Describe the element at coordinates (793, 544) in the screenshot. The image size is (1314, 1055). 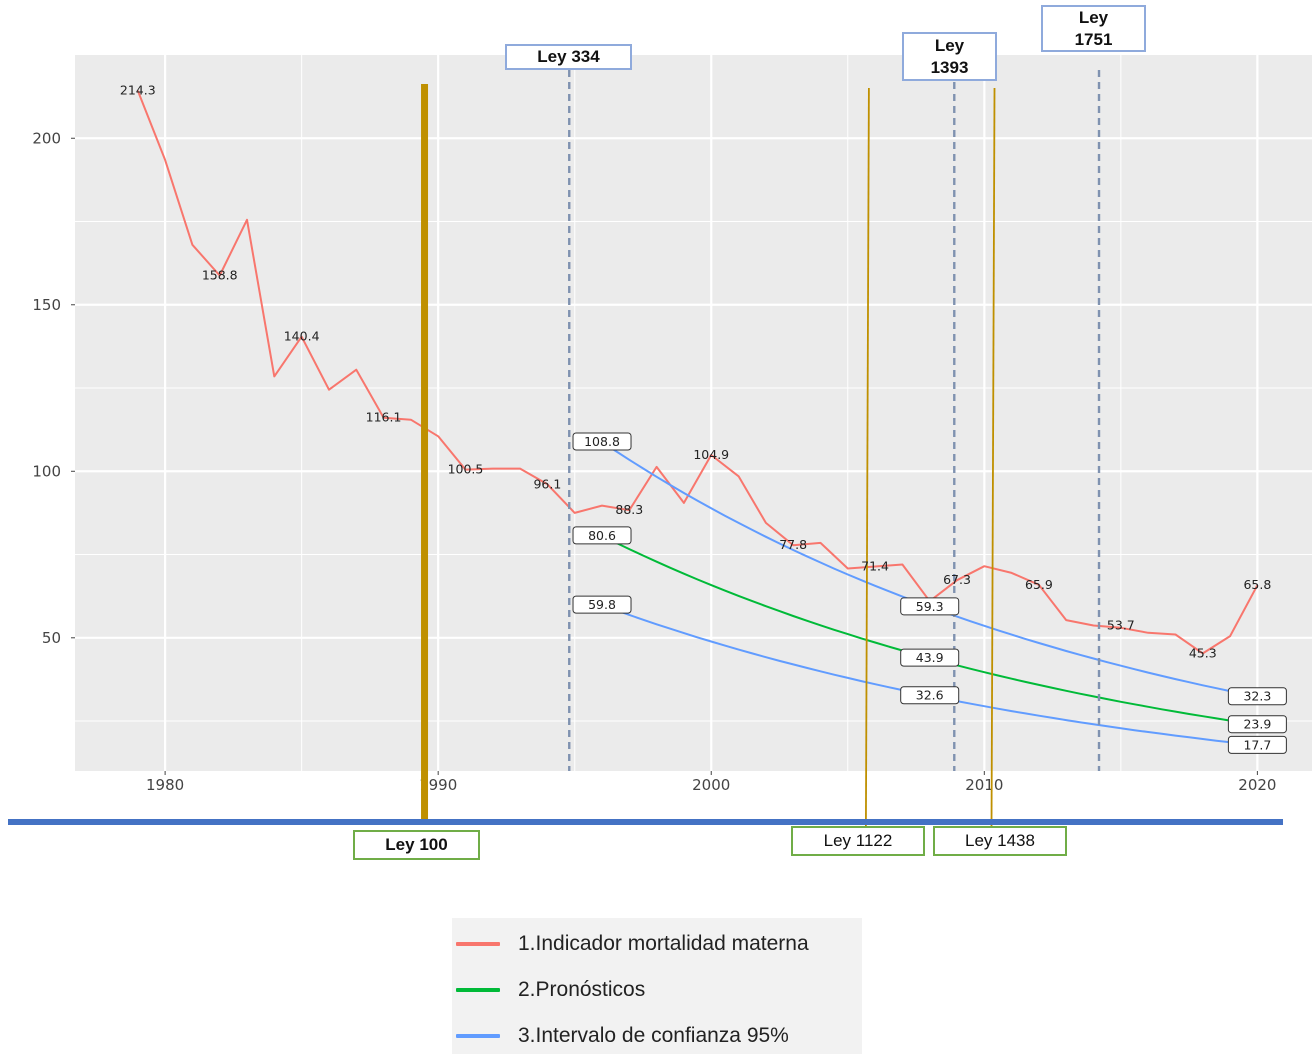
I see `data-label: 77.8` at that location.